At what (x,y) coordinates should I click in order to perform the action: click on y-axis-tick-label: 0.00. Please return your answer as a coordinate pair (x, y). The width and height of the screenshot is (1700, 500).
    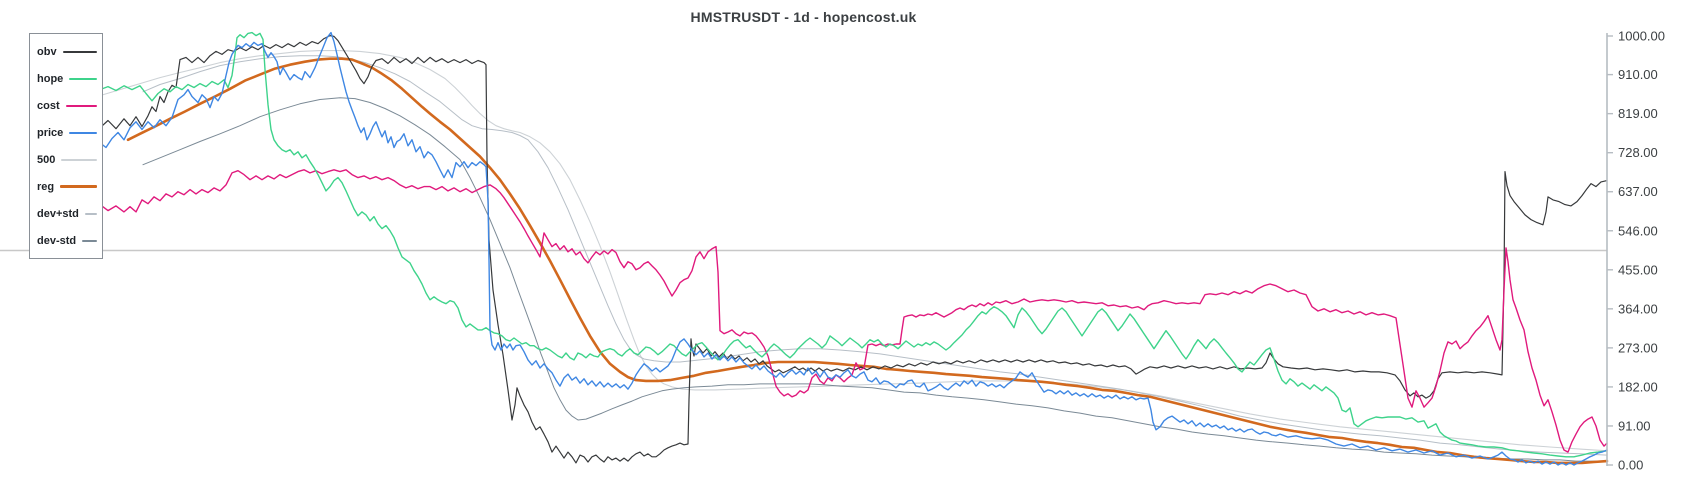
    Looking at the image, I should click on (1630, 465).